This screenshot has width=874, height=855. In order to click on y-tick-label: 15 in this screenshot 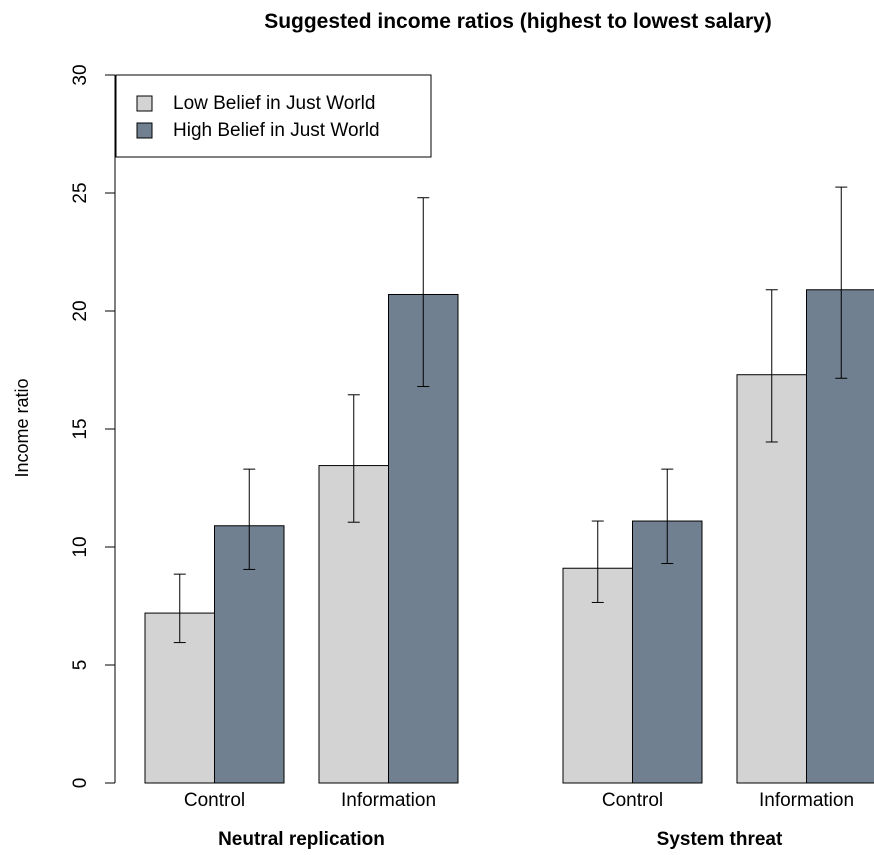, I will do `click(80, 428)`.